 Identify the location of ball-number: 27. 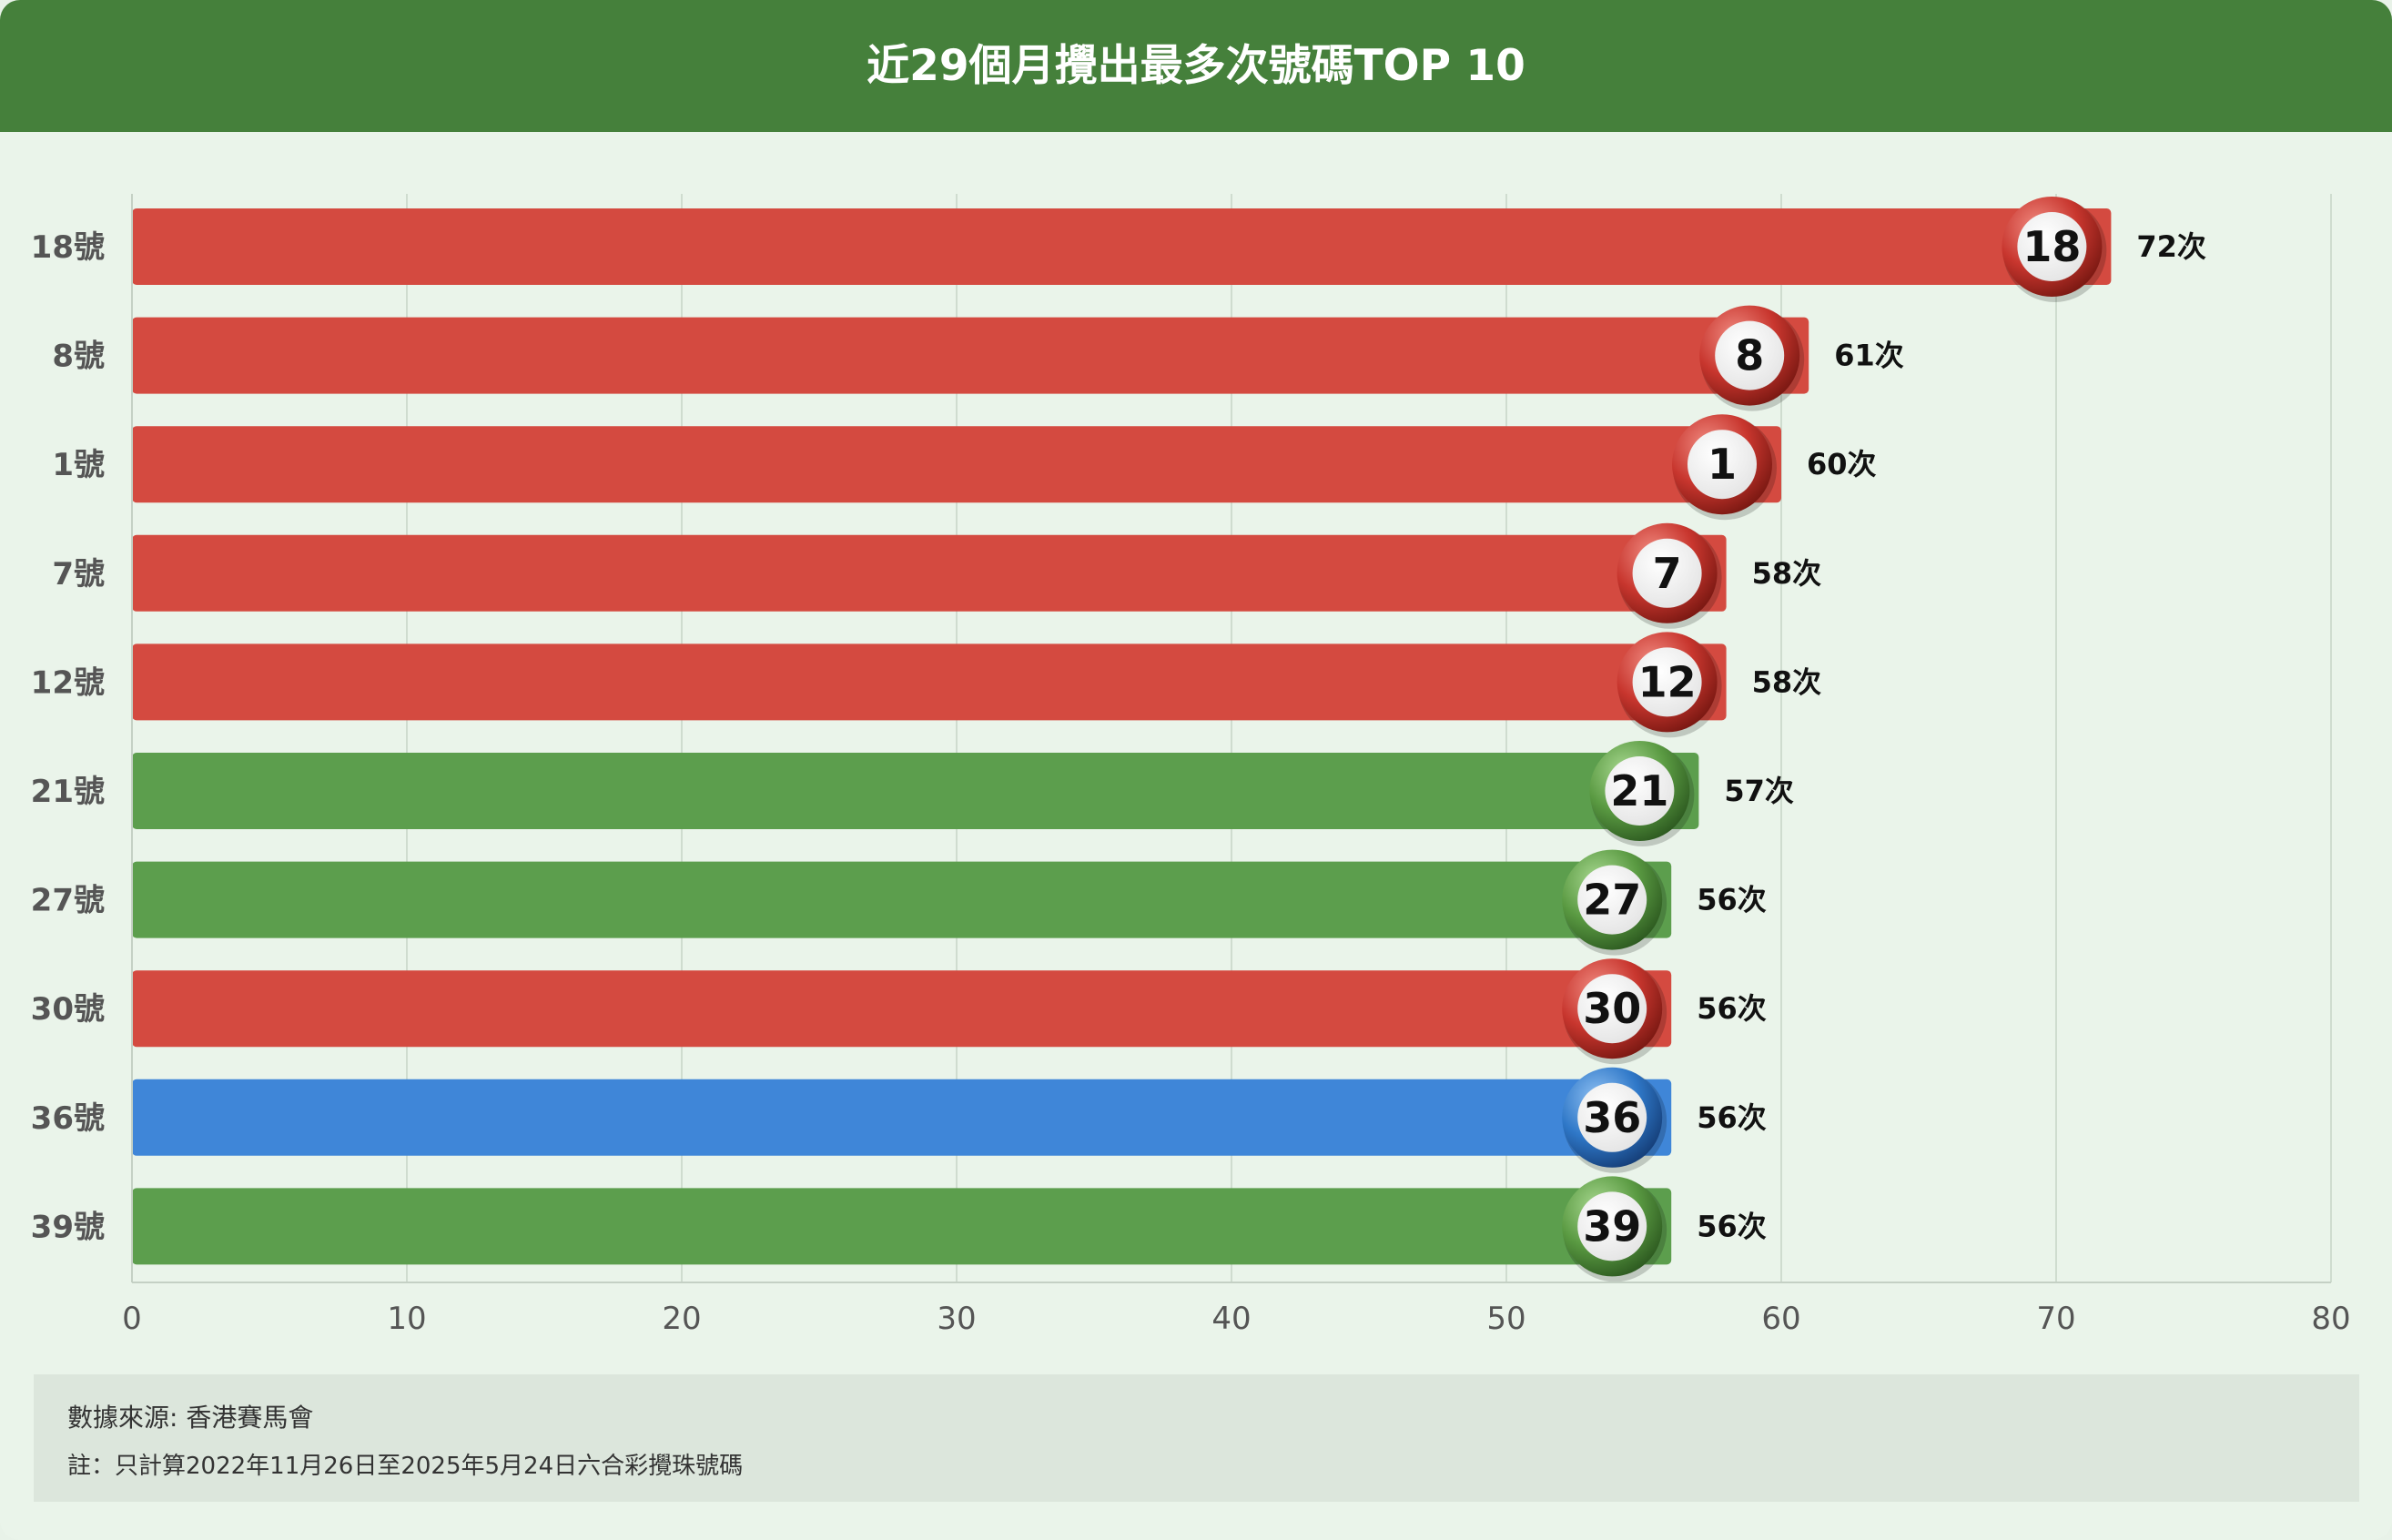
(1612, 900).